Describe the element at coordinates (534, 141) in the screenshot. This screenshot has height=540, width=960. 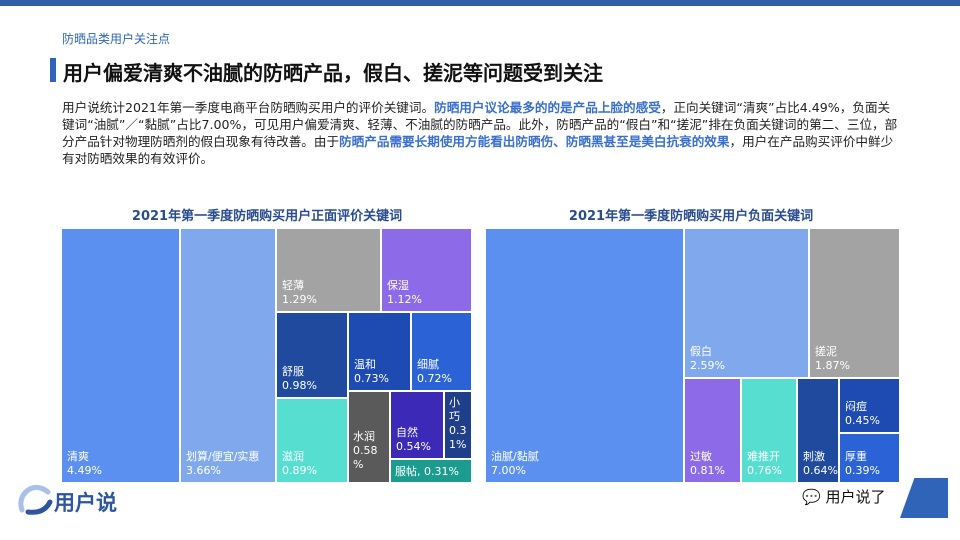
I see `intro-highlight-2: 防晒产品需要长期使用方能看出防晒伤、防晒黑甚至是美白抗衰的效果` at that location.